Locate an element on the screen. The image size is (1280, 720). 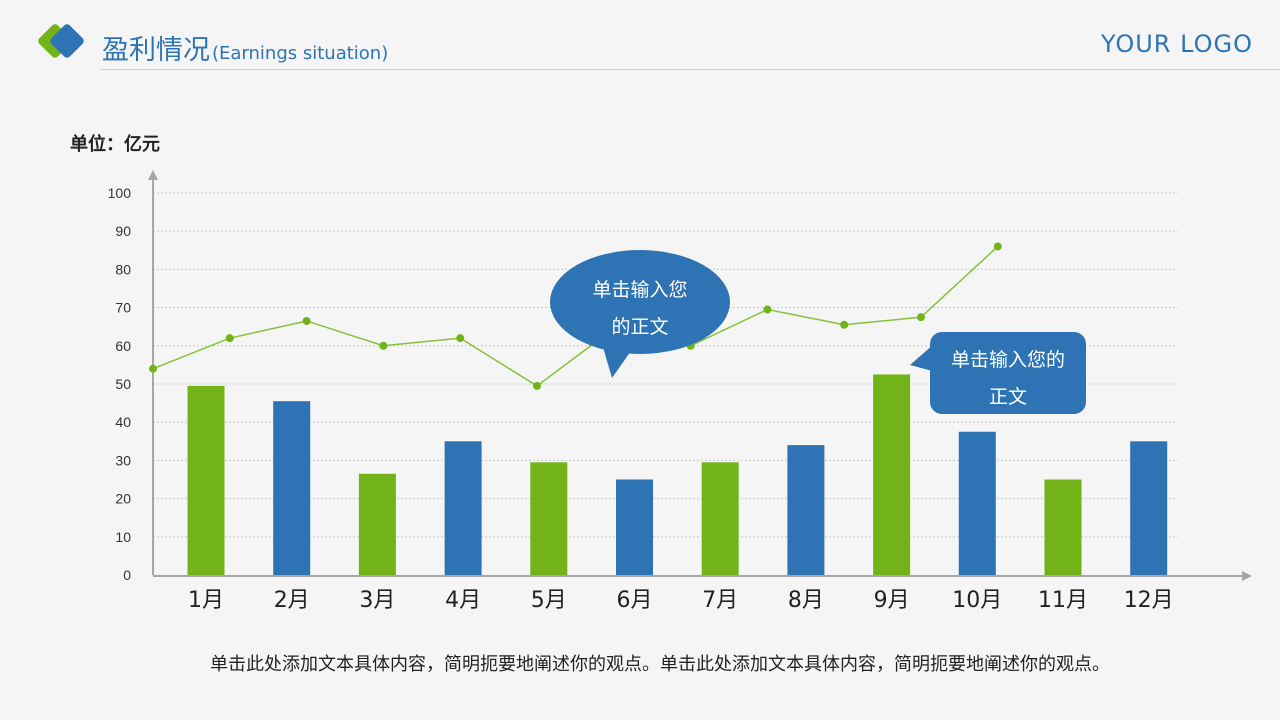
callout-rect-text: 单击输入您的 is located at coordinates (1008, 360).